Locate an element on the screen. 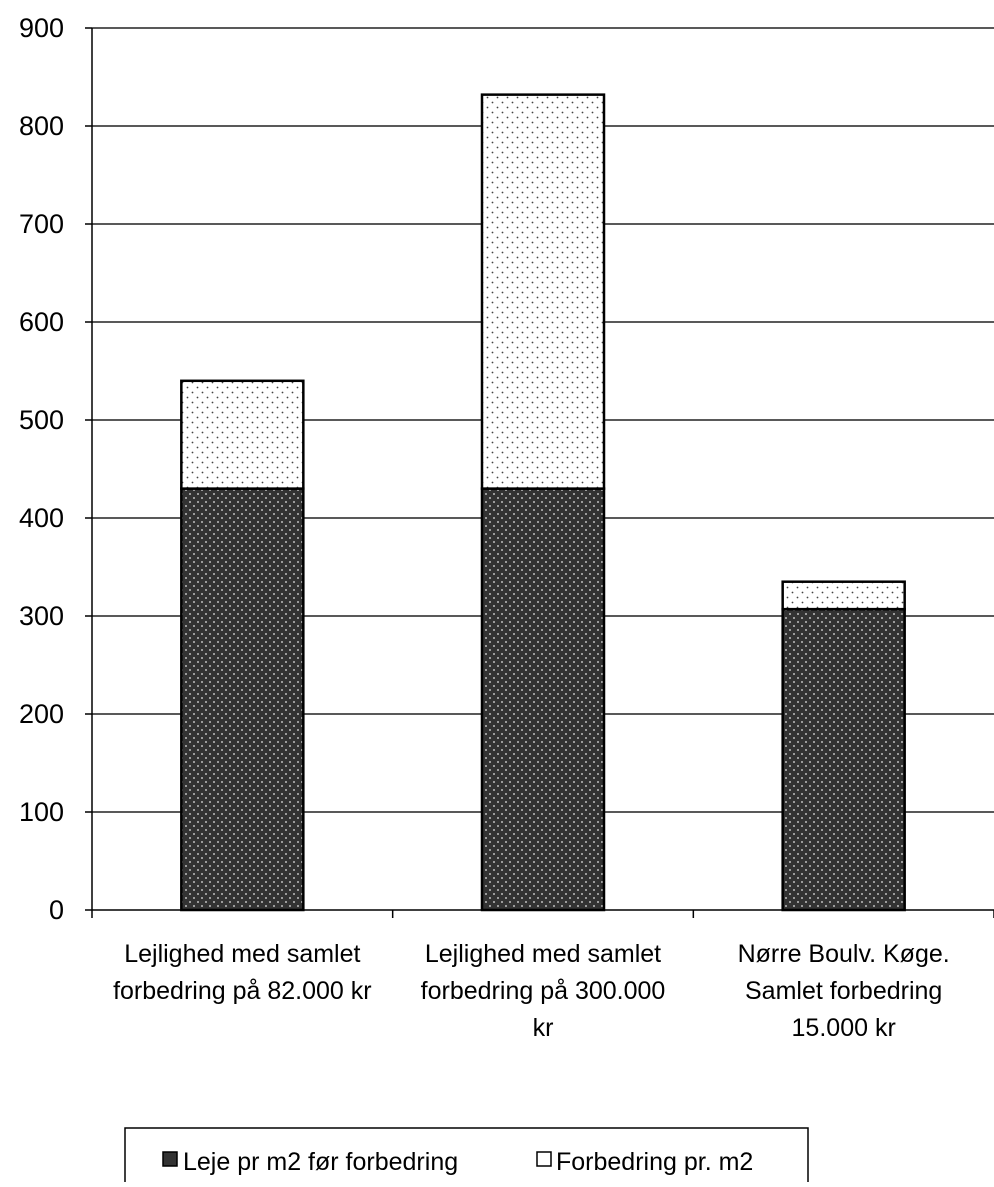  y-tick-label: 100 is located at coordinates (41, 812).